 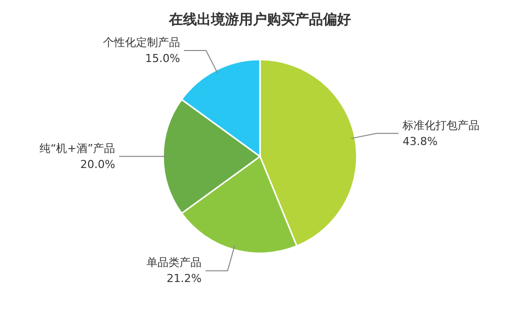 I want to click on slice-label: 单品类产品, so click(x=174, y=263).